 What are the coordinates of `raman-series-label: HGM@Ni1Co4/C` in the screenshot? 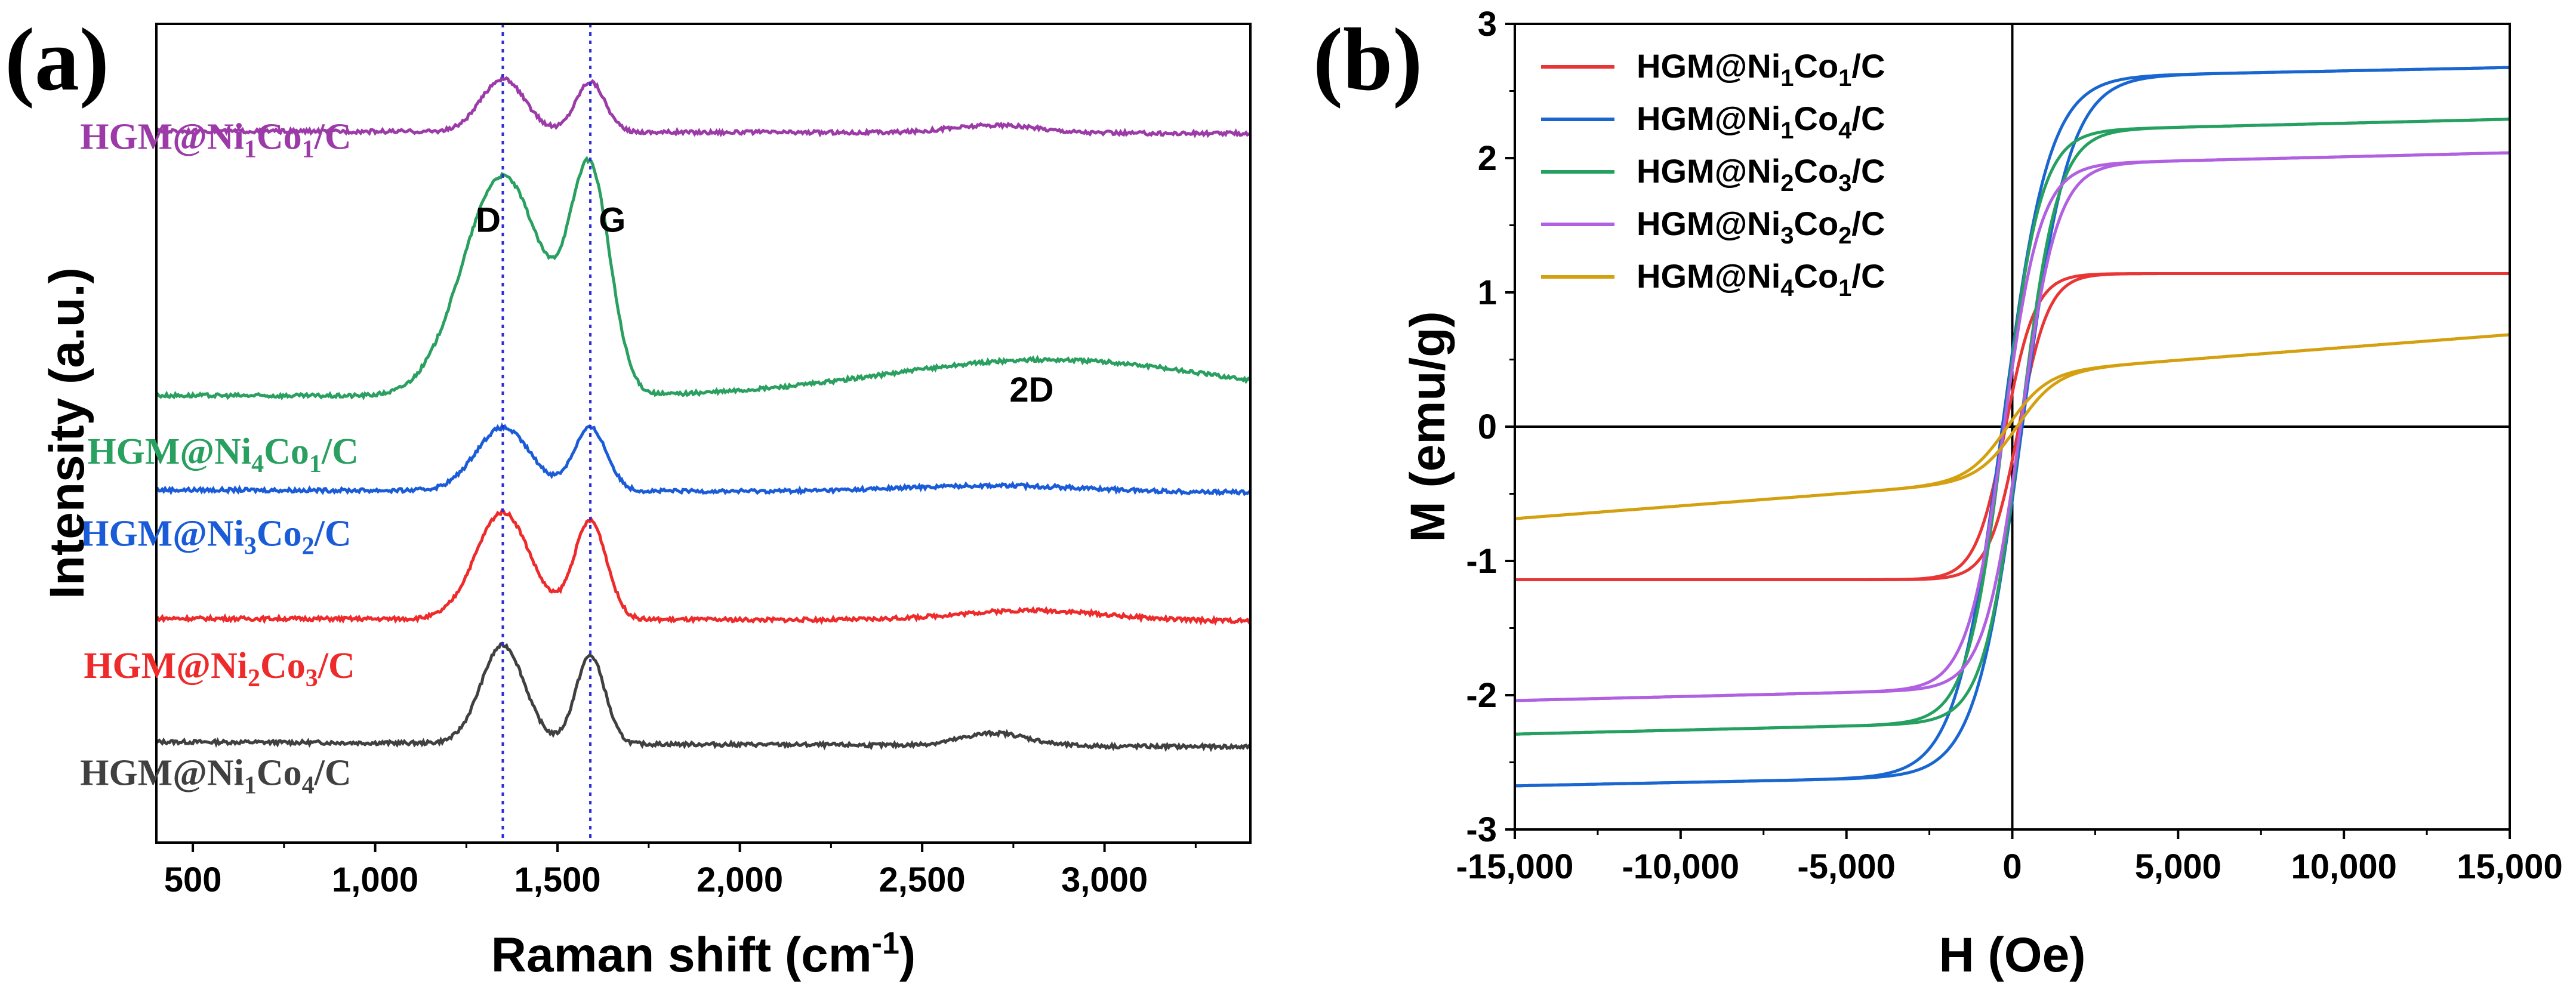 It's located at (215, 776).